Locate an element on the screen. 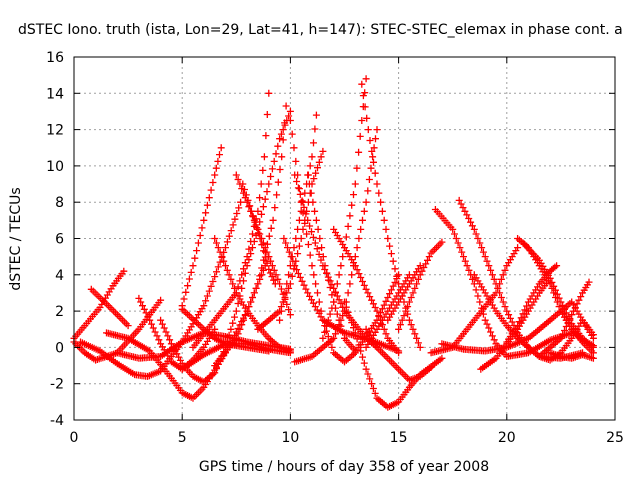 This screenshot has width=640, height=480. y-tick-label: 8 is located at coordinates (59, 203).